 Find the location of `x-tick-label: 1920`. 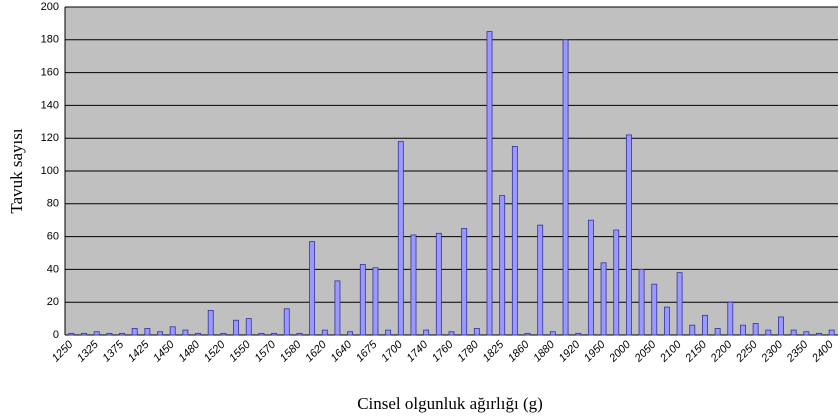

x-tick-label: 1920 is located at coordinates (570, 351).